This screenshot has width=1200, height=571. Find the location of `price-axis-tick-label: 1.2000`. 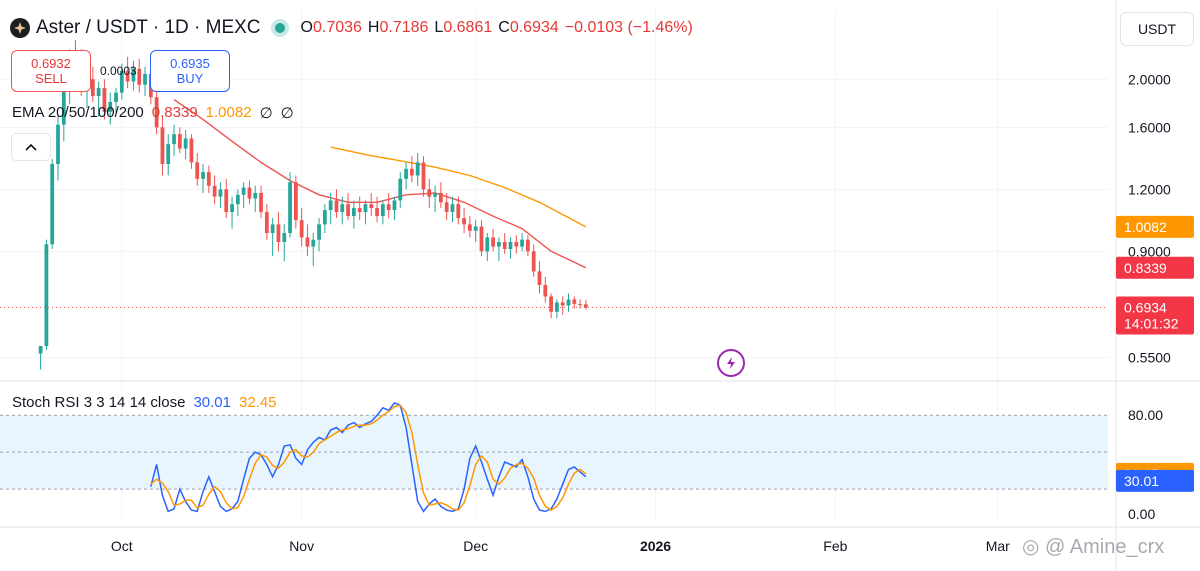

price-axis-tick-label: 1.2000 is located at coordinates (1149, 189).